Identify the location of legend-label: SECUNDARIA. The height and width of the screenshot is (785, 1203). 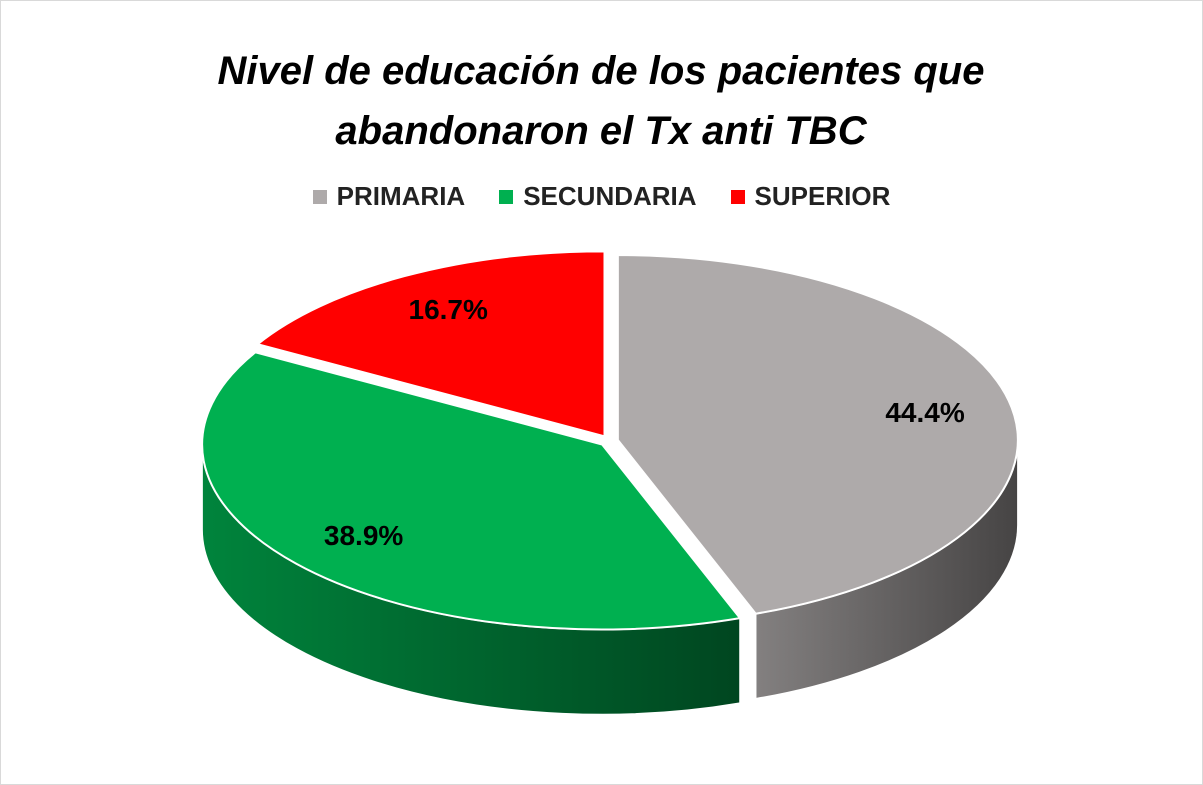
(610, 196).